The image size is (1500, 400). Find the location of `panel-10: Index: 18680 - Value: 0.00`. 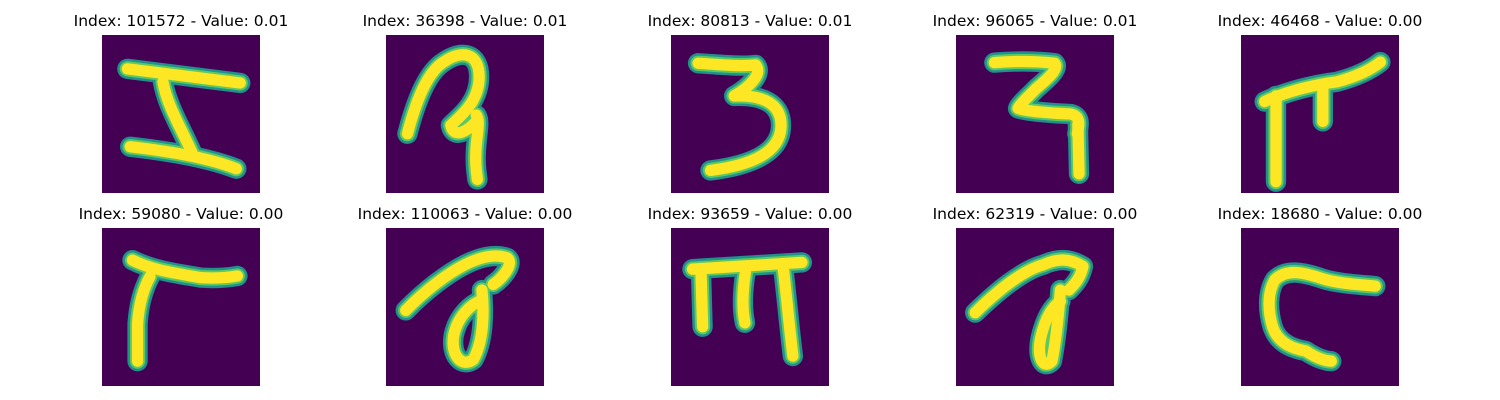

panel-10: Index: 18680 - Value: 0.00 is located at coordinates (1320, 295).